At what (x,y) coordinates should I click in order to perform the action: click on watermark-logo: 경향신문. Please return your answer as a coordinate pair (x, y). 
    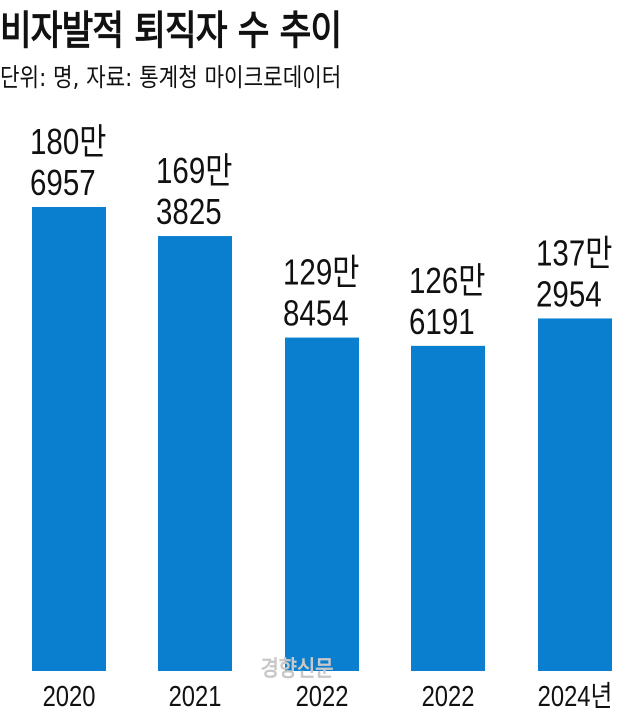
    Looking at the image, I should click on (297, 668).